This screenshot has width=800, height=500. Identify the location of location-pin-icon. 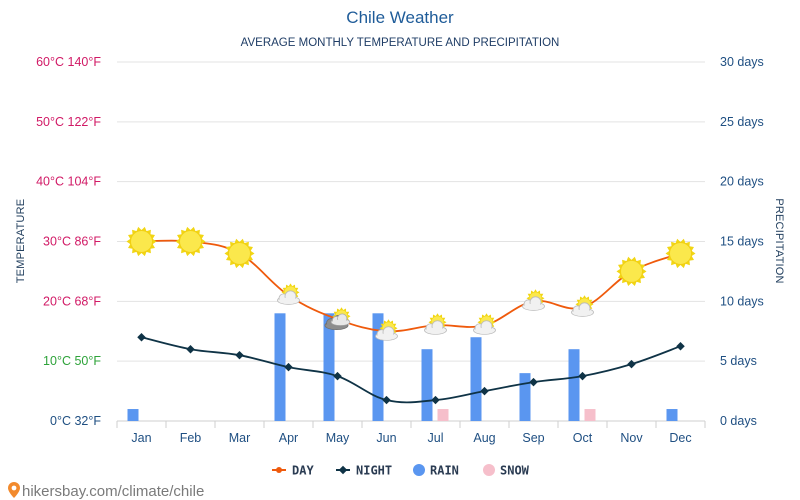
(14, 490).